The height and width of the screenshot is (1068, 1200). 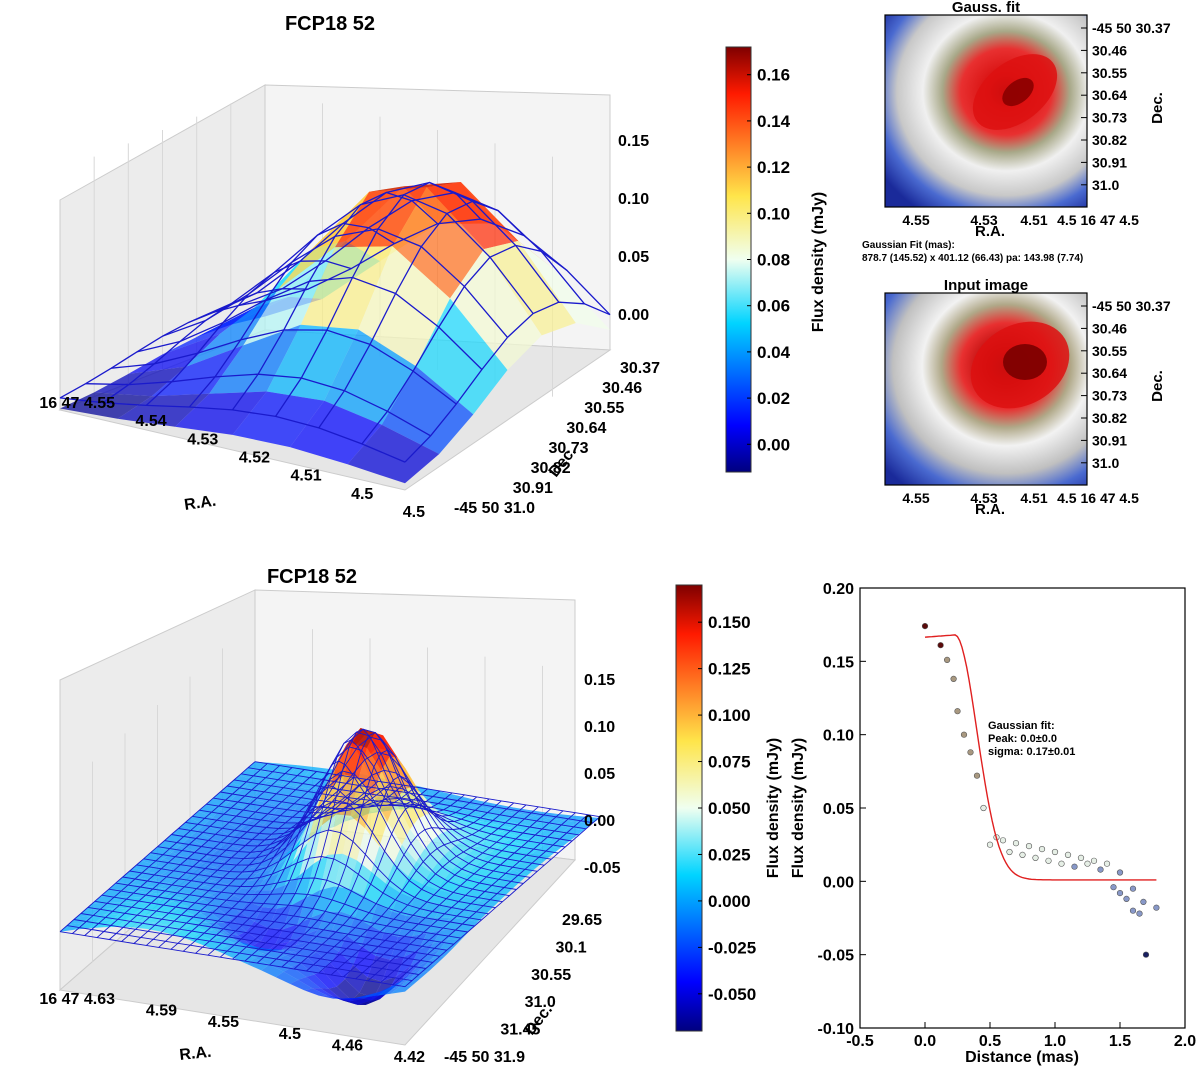 What do you see at coordinates (729, 762) in the screenshot?
I see `colorbar-tick-label: 0.075` at bounding box center [729, 762].